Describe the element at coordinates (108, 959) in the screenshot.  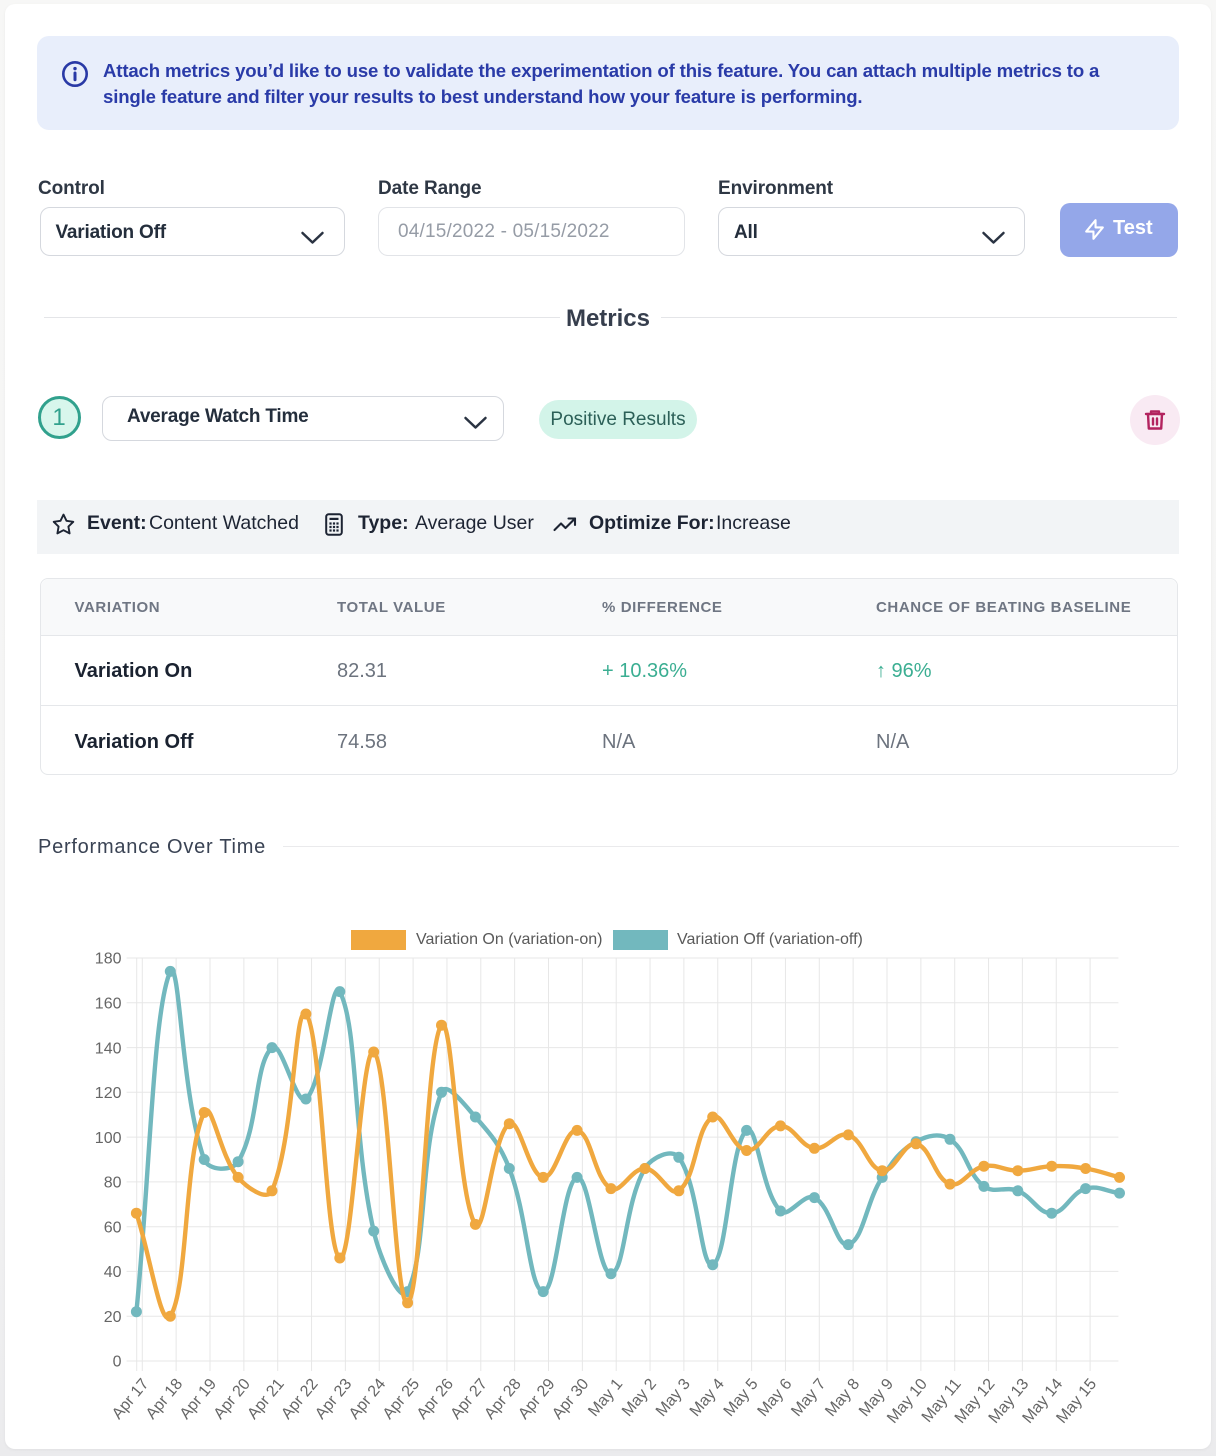
I see `svg-text: 180` at that location.